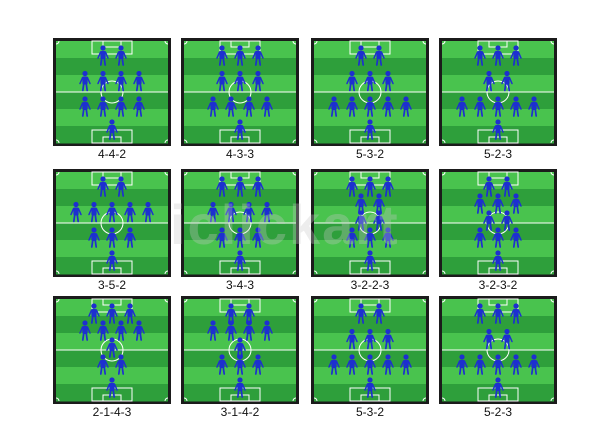  Describe the element at coordinates (498, 285) in the screenshot. I see `formation-label: 3-2-3-2` at that location.